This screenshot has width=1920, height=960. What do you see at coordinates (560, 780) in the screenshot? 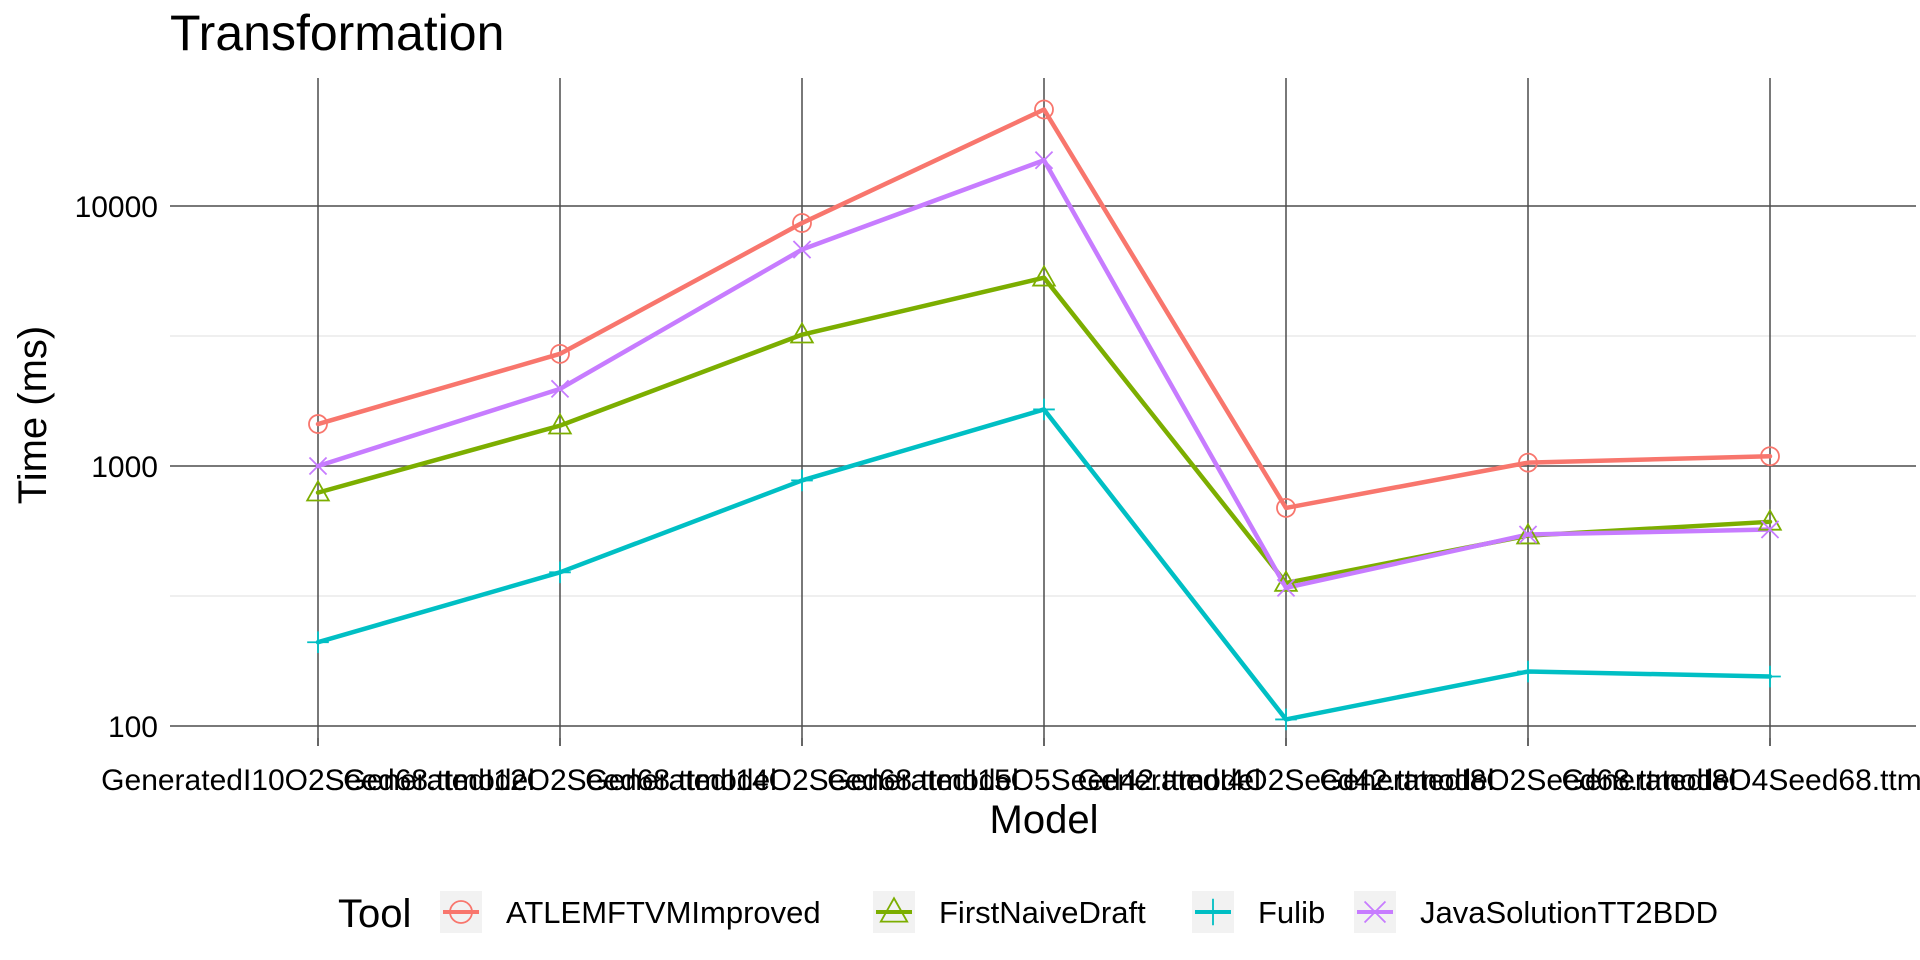
I see `x-tick-label: GeneratedI12O2Seed68.ttmodel` at bounding box center [560, 780].